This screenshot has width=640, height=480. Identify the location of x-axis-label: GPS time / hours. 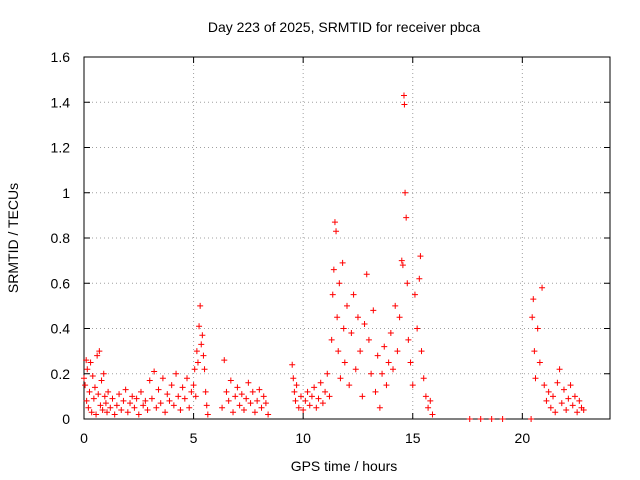
(344, 466).